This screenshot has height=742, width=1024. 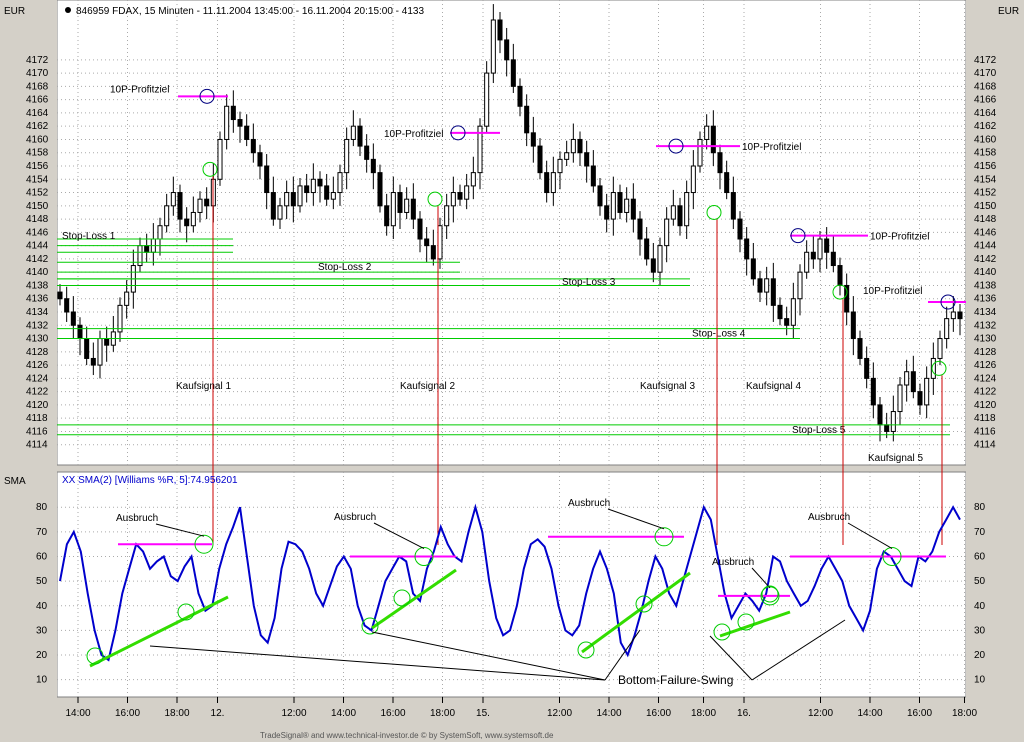 I want to click on price-tick-left: 4166, so click(x=37, y=100).